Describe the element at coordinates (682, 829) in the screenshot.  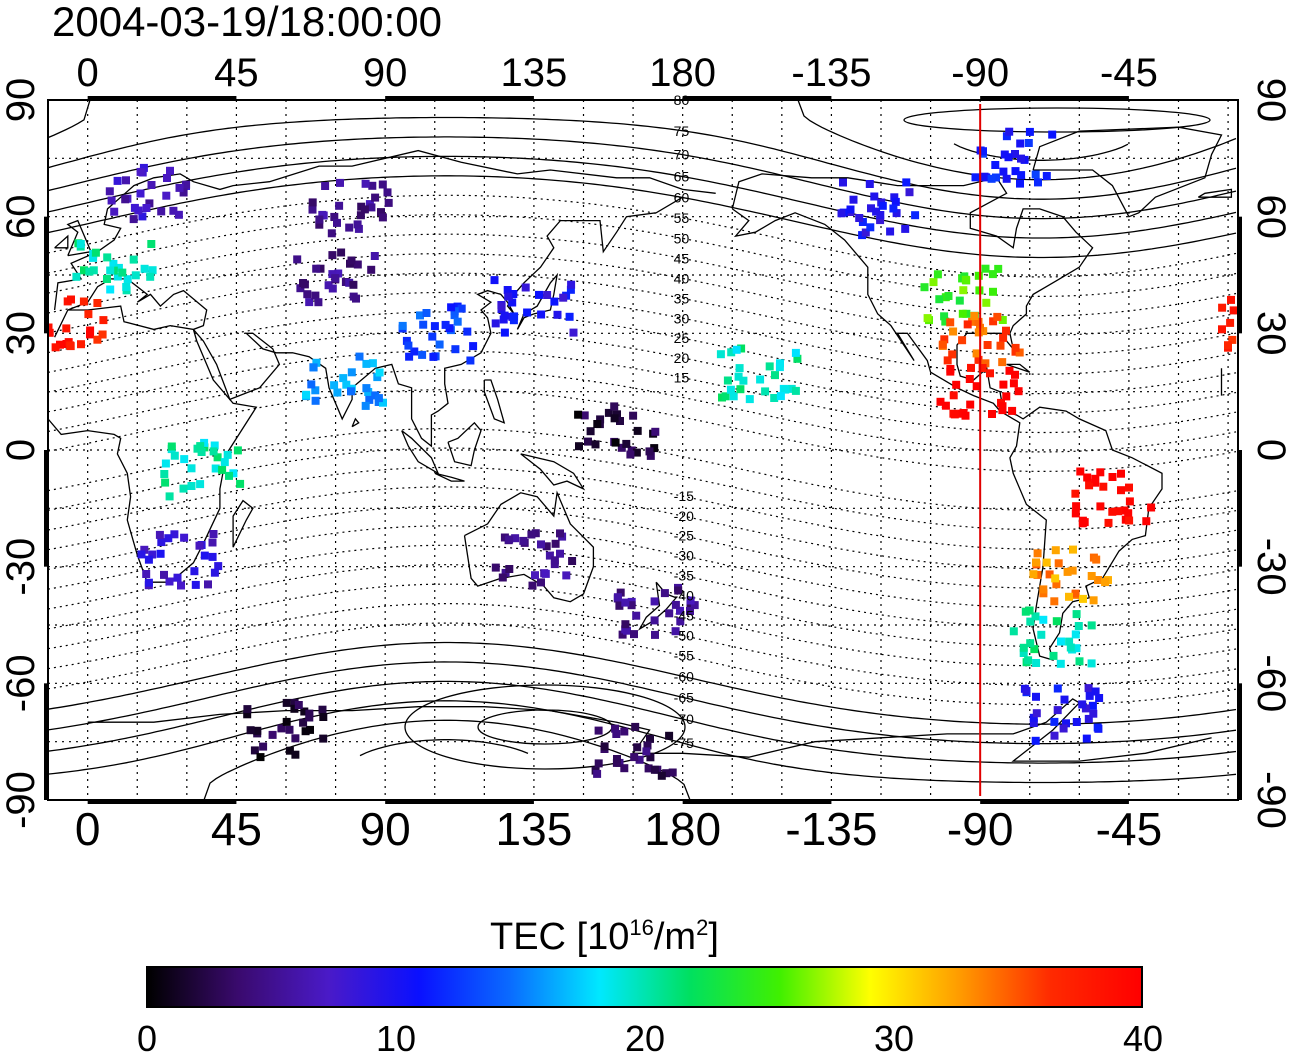
I see `bottom-longitude-label: 180` at that location.